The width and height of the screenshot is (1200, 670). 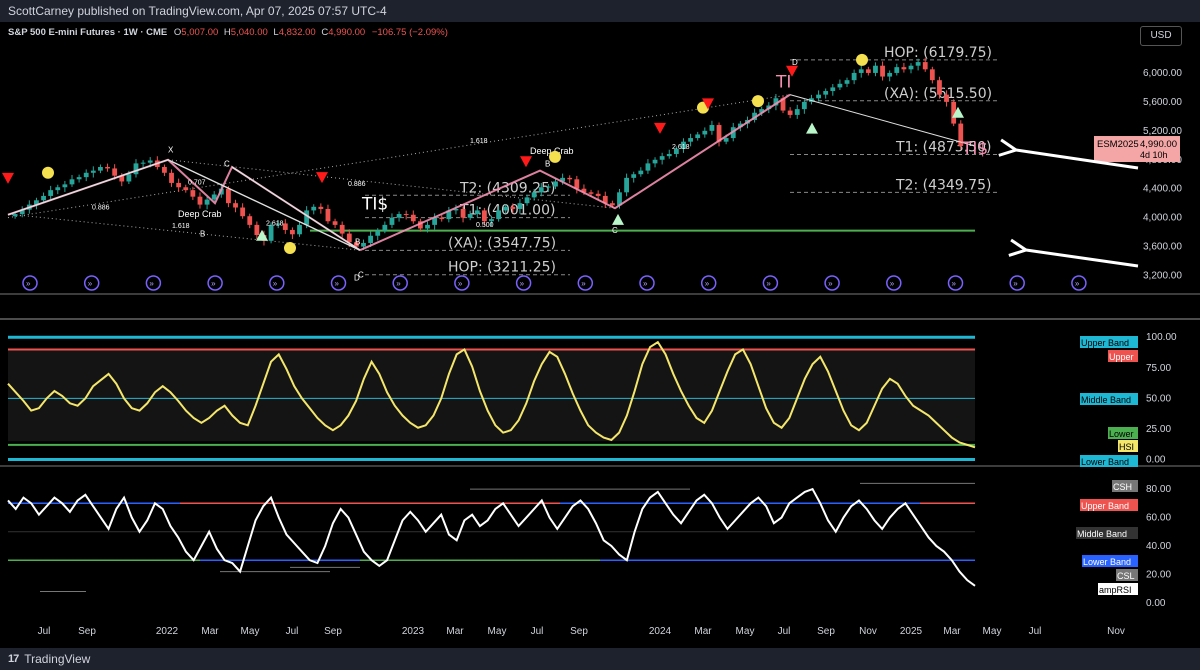 I want to click on change-value: −106.75 (−2.09%), so click(x=409, y=32).